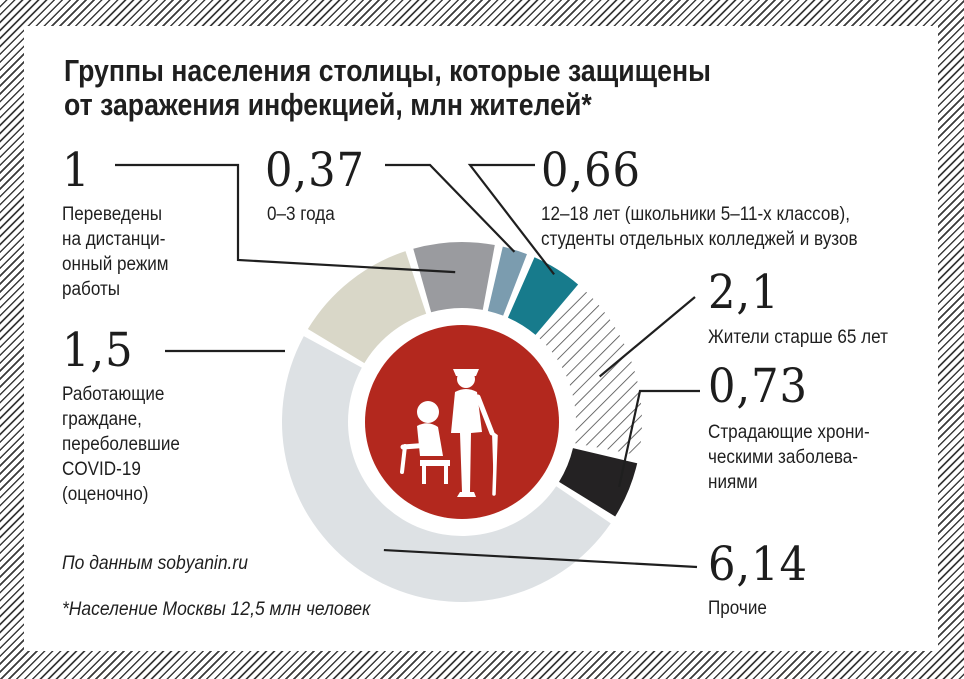 The image size is (964, 679). I want to click on label-students-2: студенты отдельных колледжей и вузов, so click(699, 239).